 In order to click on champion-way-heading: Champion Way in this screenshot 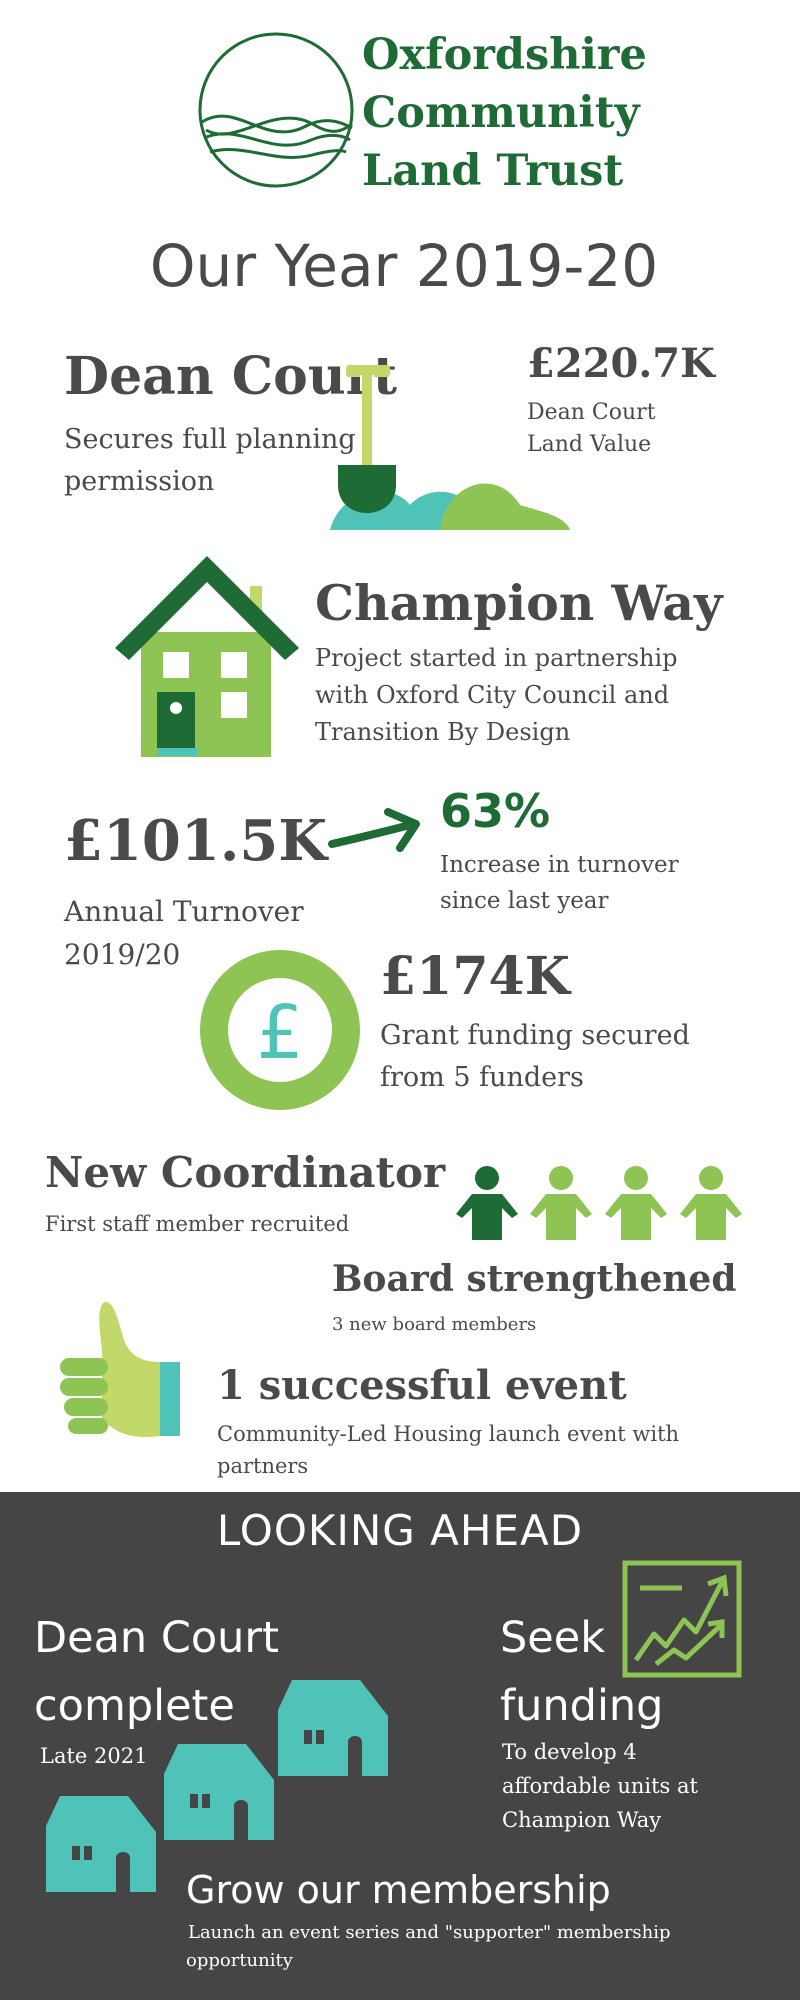, I will do `click(519, 603)`.